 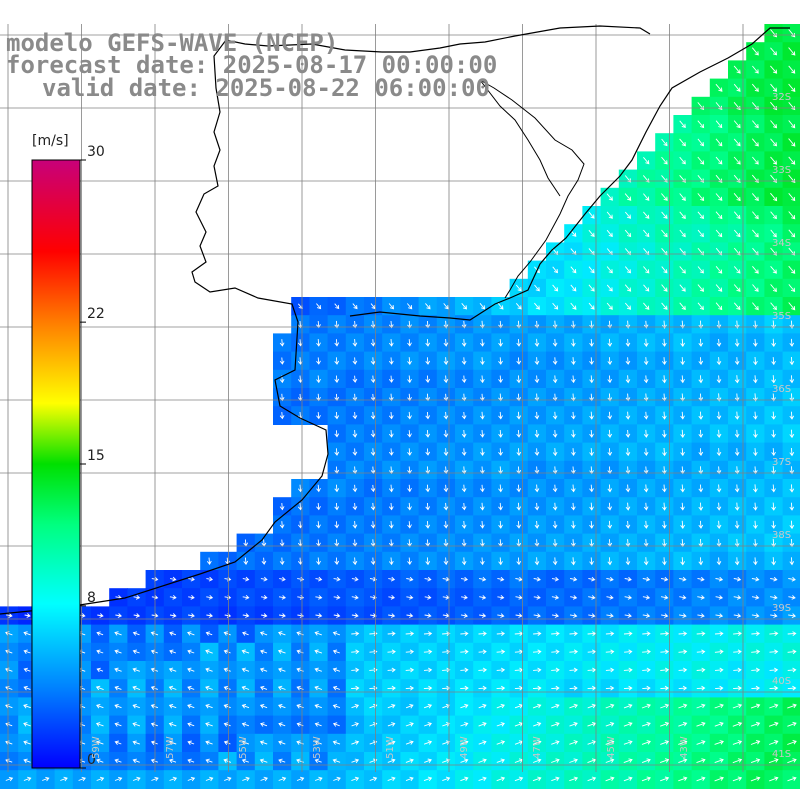 What do you see at coordinates (782, 608) in the screenshot?
I see `latitude-label: 39S` at bounding box center [782, 608].